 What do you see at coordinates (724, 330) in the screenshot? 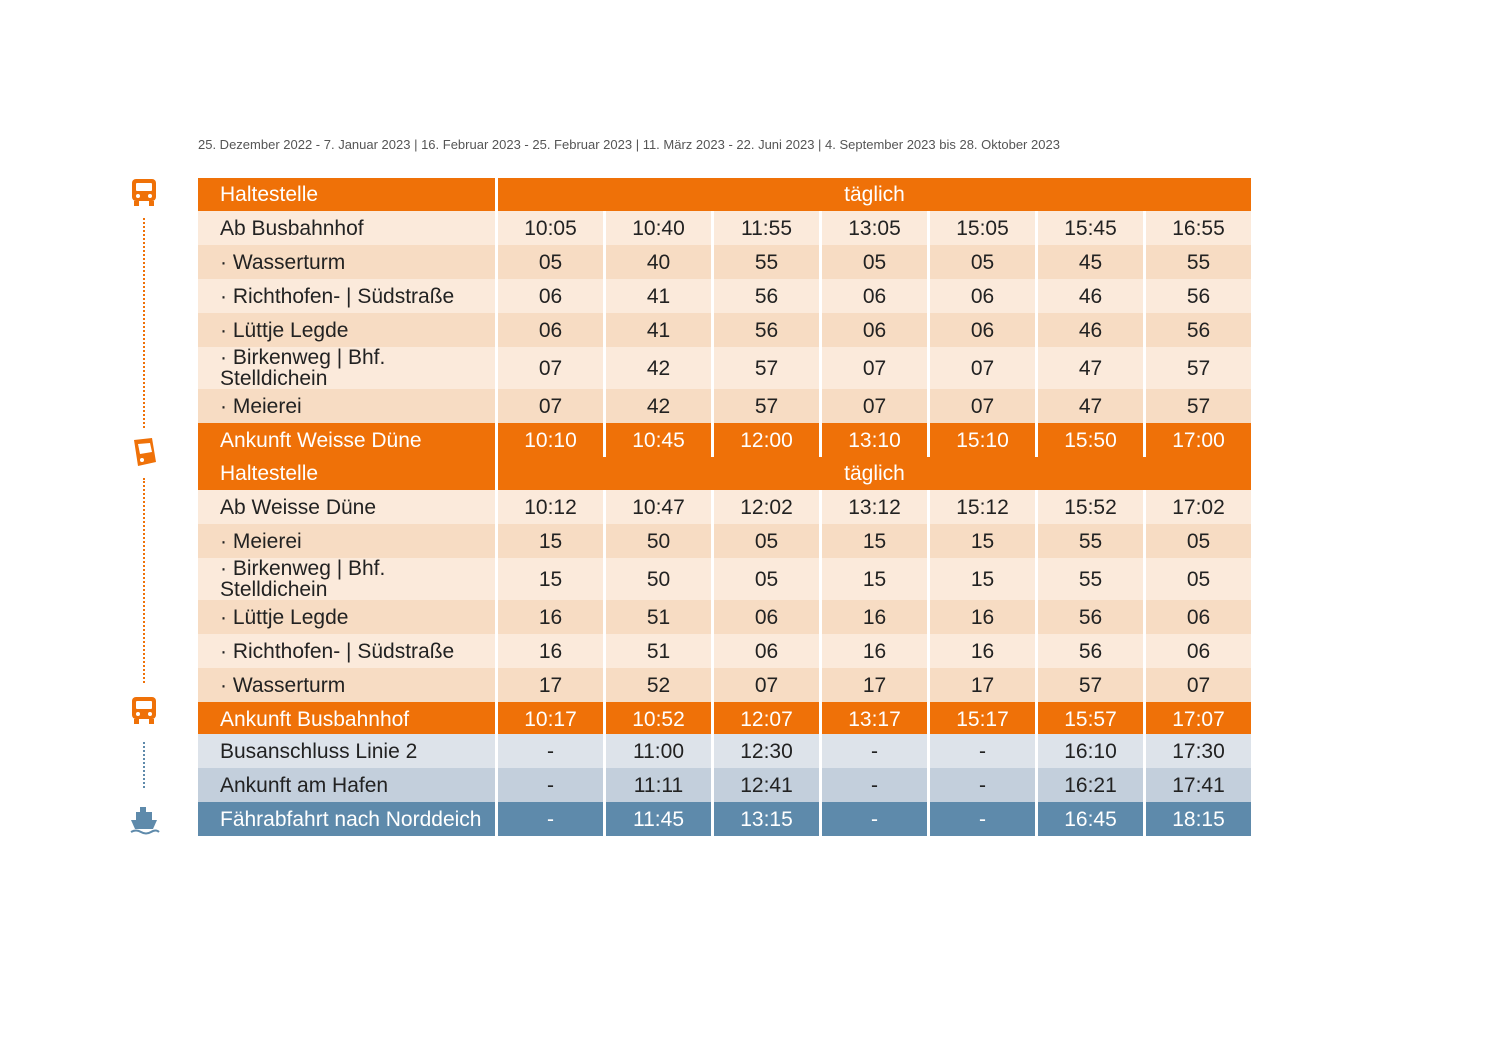
I see `table-row: · Lüttje Legde 06 41 56 06 06 46 56` at bounding box center [724, 330].